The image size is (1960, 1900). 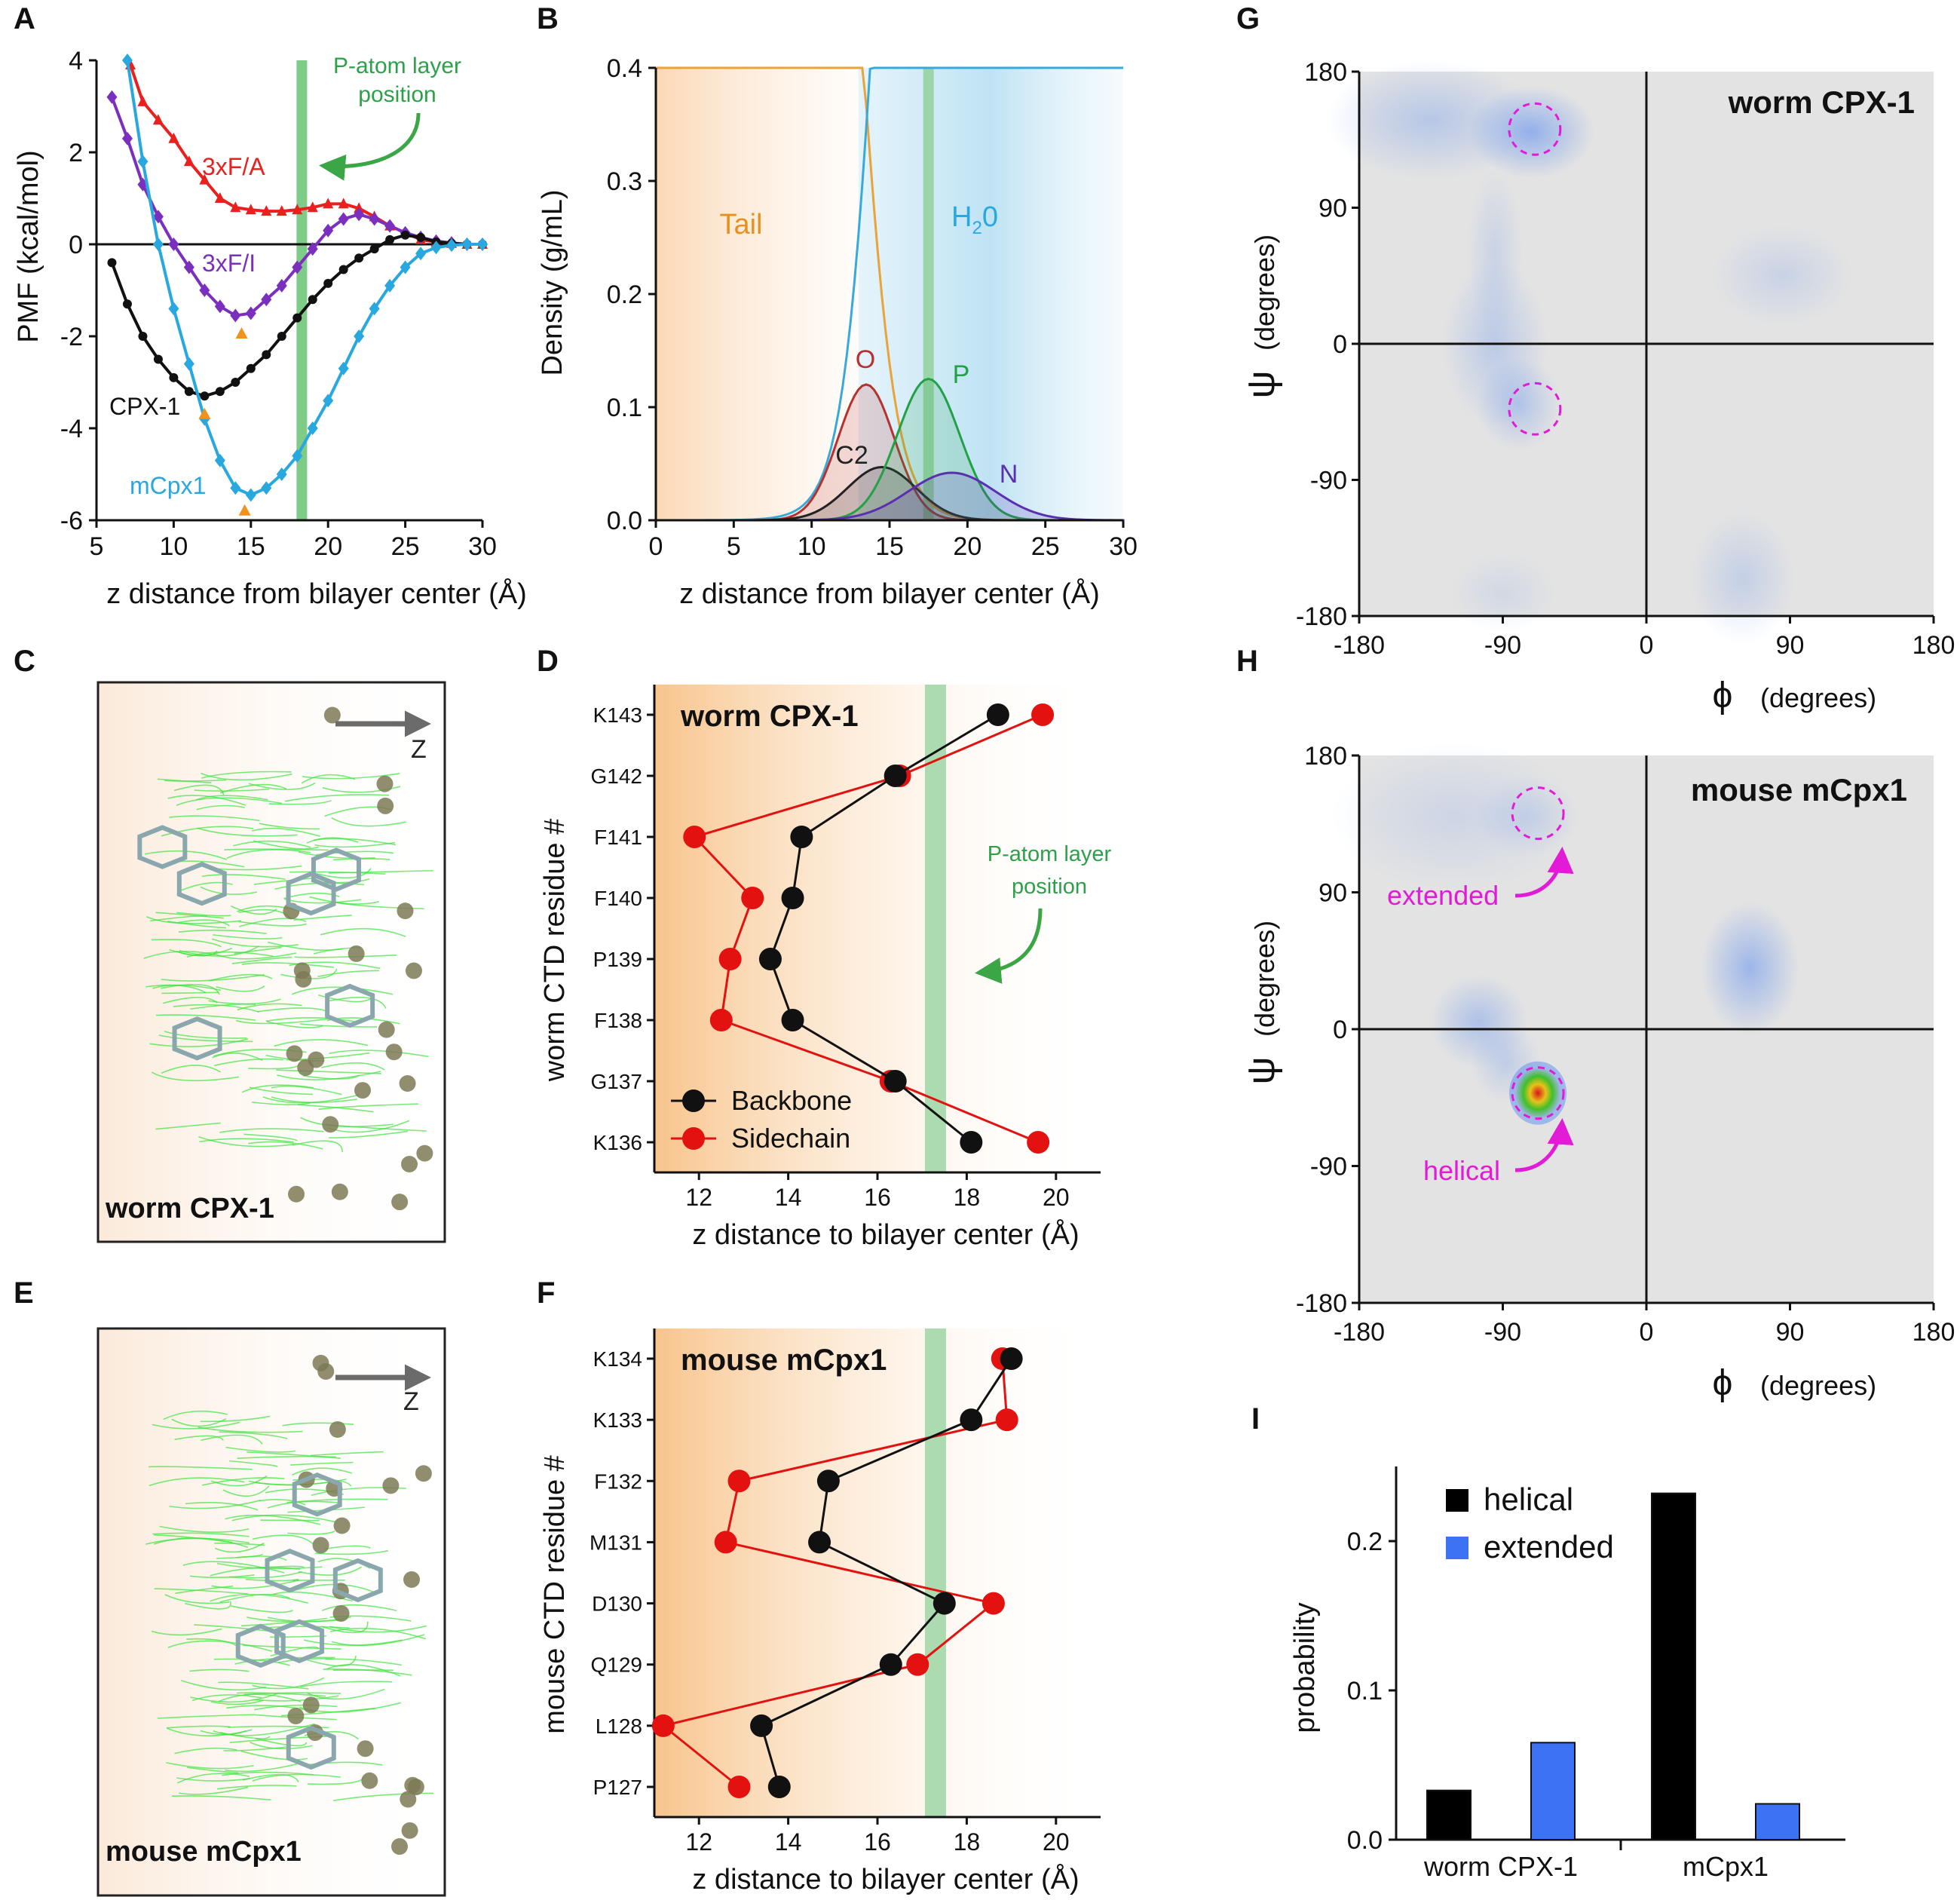 I want to click on panel-a-ticks: 5 10 15 20 25 30 -6 -4 -2 0 2 4, so click(x=278, y=304).